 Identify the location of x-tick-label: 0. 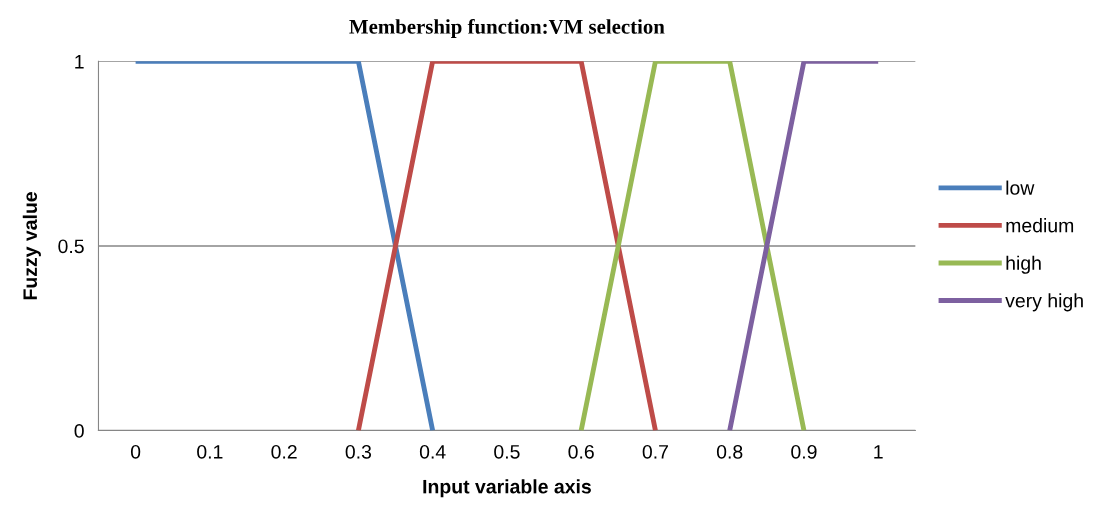
(135, 451).